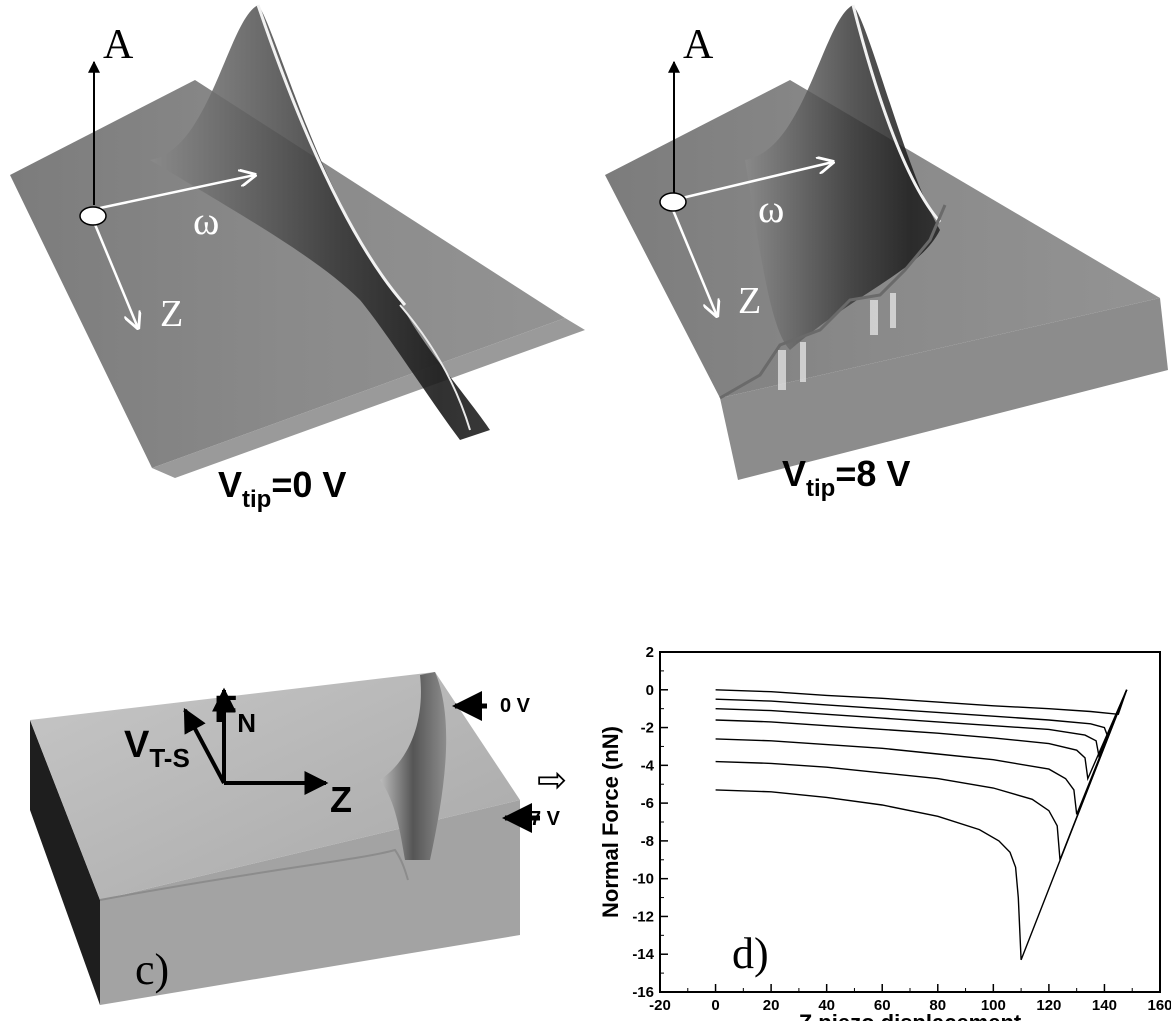  Describe the element at coordinates (256, 741) in the screenshot. I see `panel-c-axes` at that location.